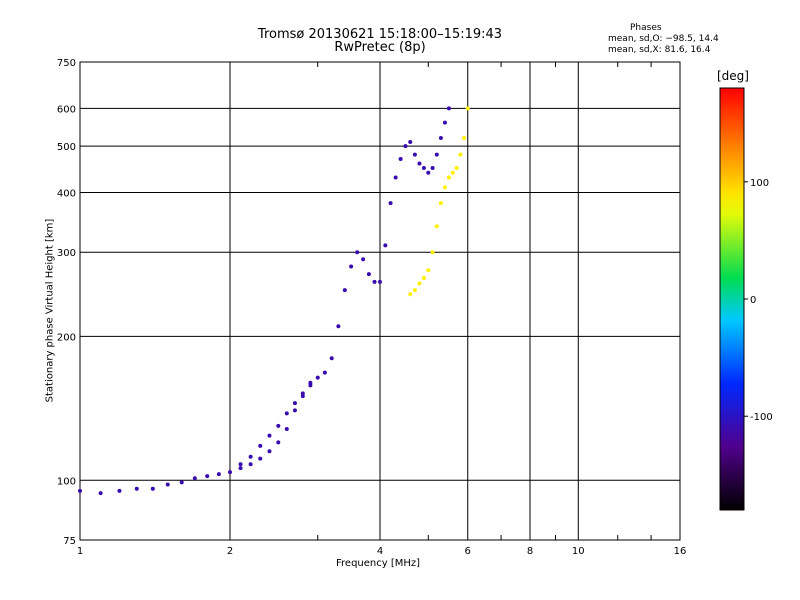  I want to click on y-tick-label: 75, so click(69, 541).